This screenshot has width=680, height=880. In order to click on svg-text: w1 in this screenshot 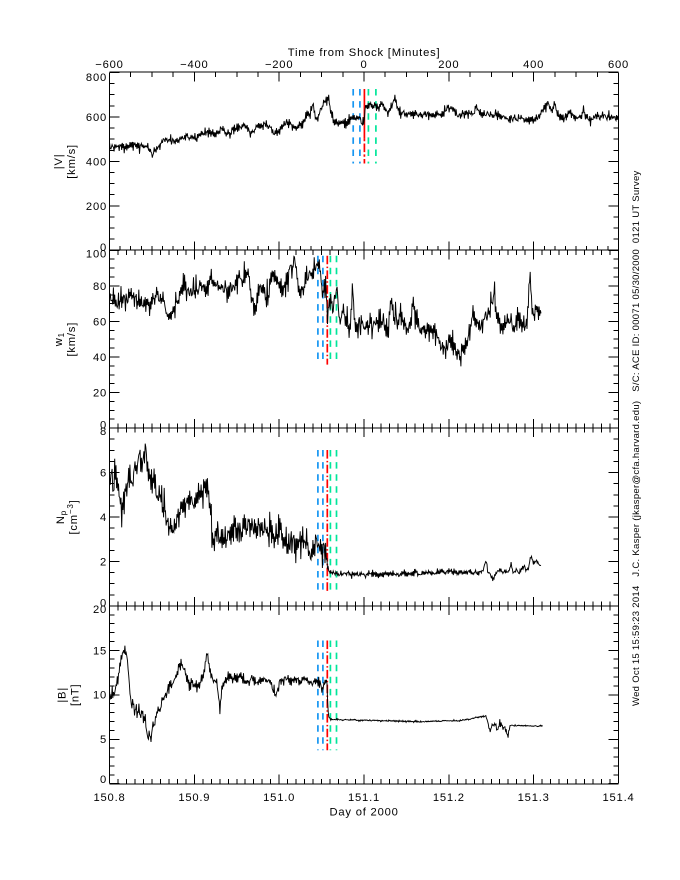, I will do `click(59, 339)`.